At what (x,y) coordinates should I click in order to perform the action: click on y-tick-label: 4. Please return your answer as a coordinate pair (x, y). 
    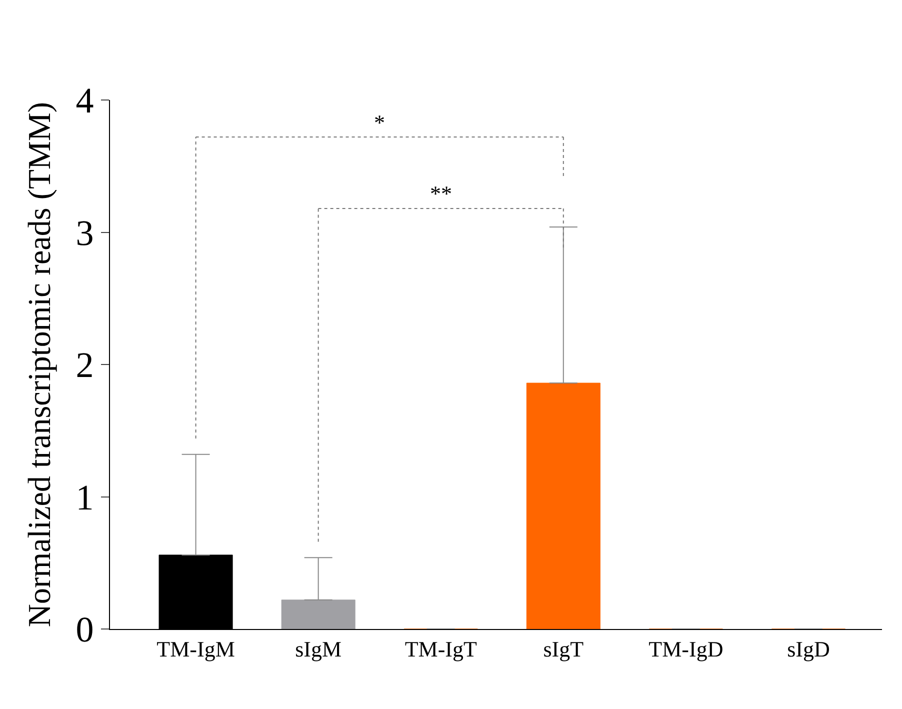
    Looking at the image, I should click on (85, 100).